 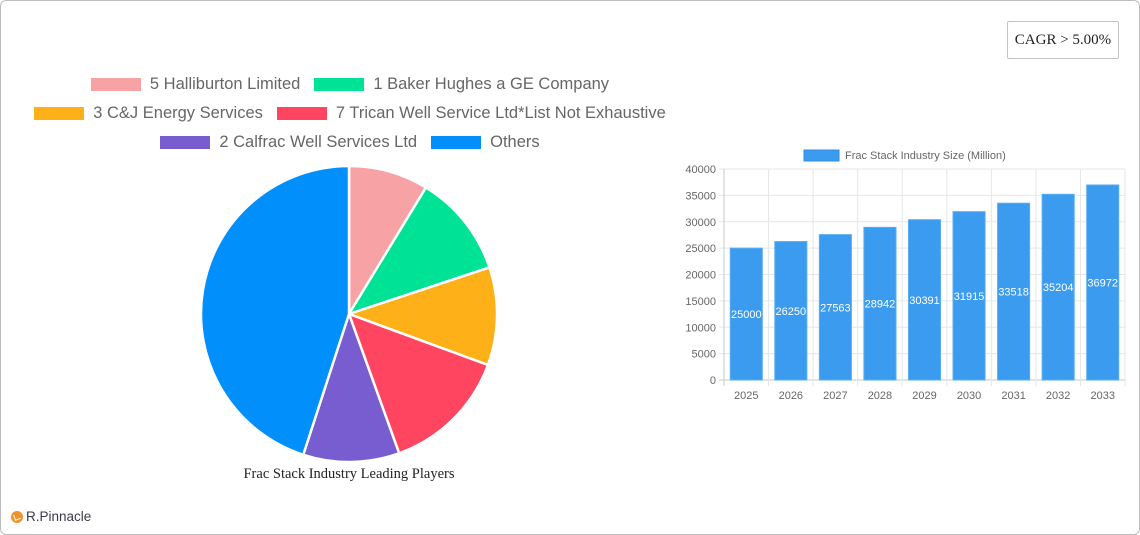 What do you see at coordinates (1013, 396) in the screenshot?
I see `x-tick-label: 2031` at bounding box center [1013, 396].